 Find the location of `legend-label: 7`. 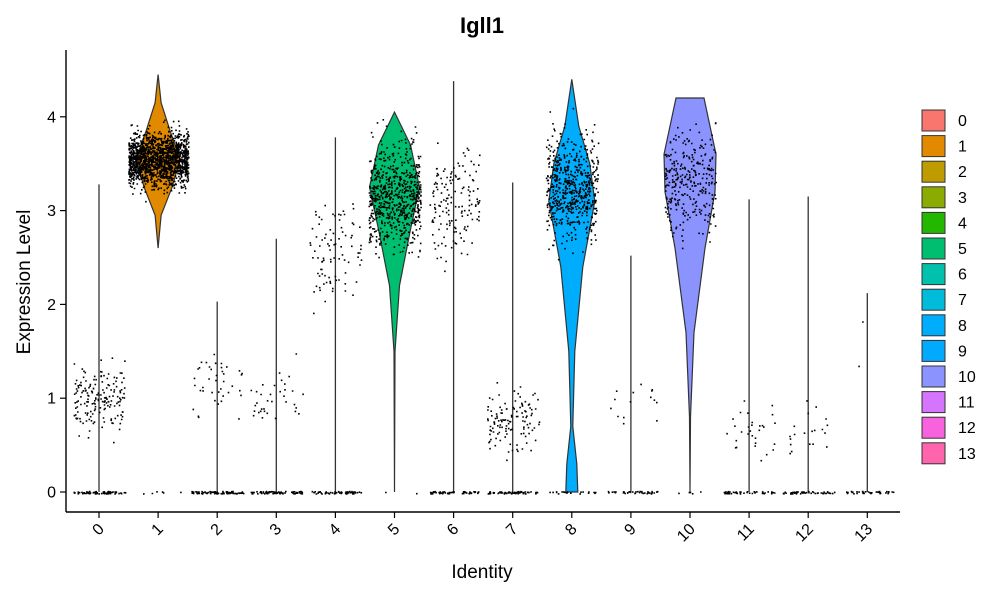

legend-label: 7 is located at coordinates (962, 300).